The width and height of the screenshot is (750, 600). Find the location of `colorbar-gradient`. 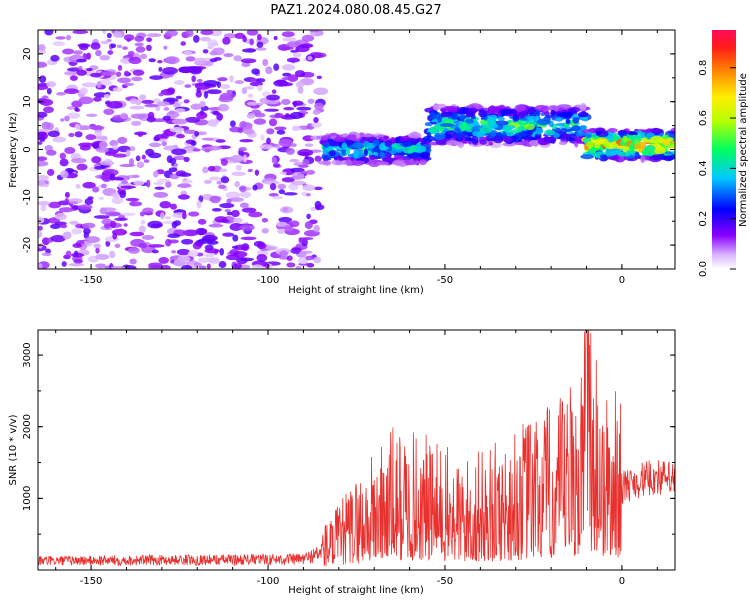

colorbar-gradient is located at coordinates (724, 149).